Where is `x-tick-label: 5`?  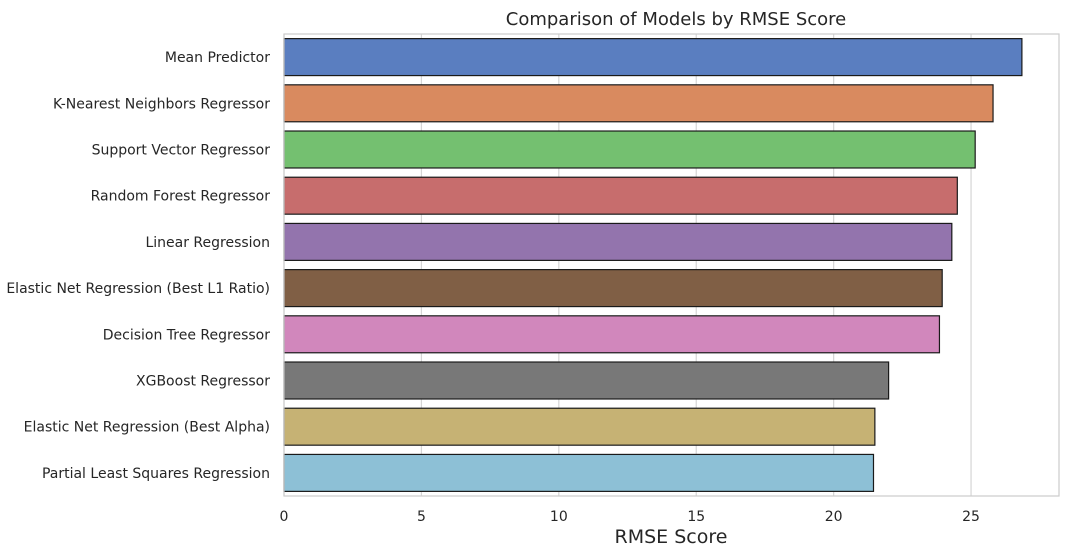 x-tick-label: 5 is located at coordinates (421, 517).